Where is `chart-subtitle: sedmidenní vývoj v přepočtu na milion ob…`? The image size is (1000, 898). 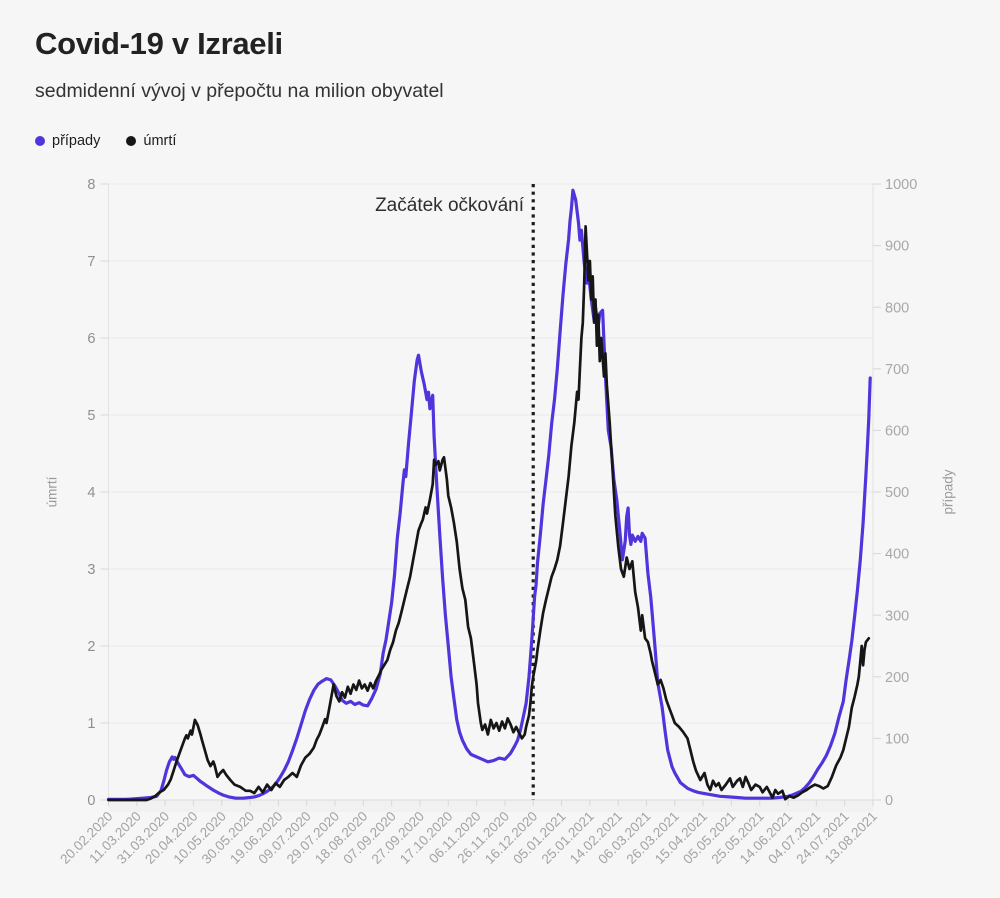
chart-subtitle: sedmidenní vývoj v přepočtu na milion ob… is located at coordinates (239, 91).